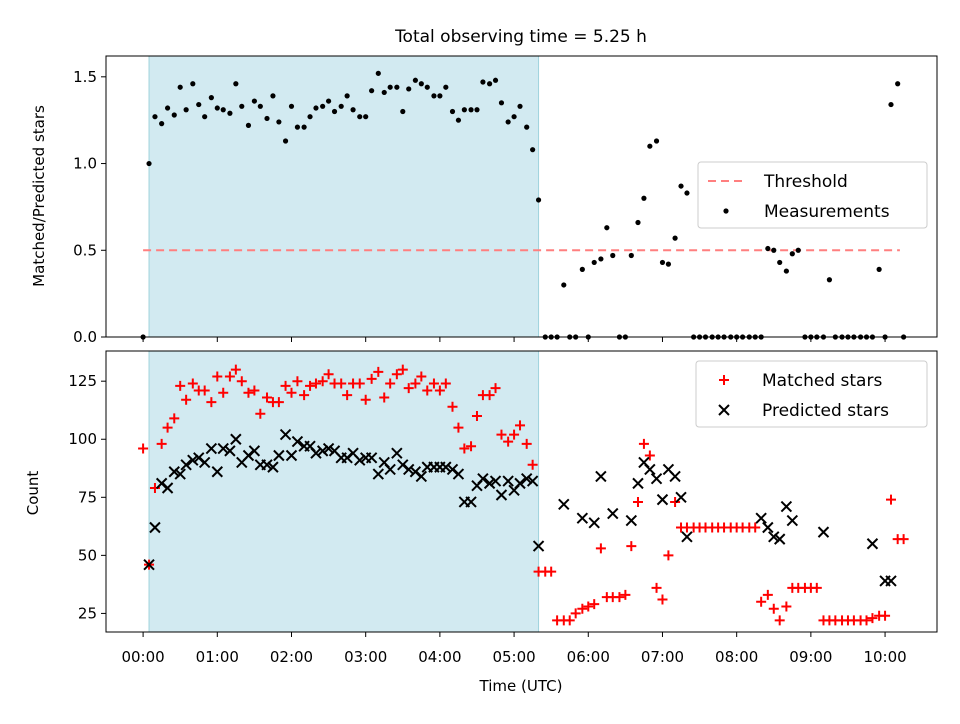  Describe the element at coordinates (87, 497) in the screenshot. I see `y-tick-label: 75` at that location.